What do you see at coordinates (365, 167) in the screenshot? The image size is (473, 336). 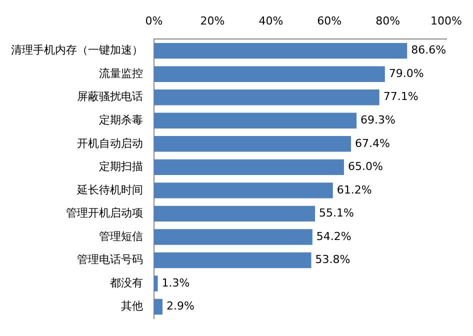 I see `data-label: 65.0%` at bounding box center [365, 167].